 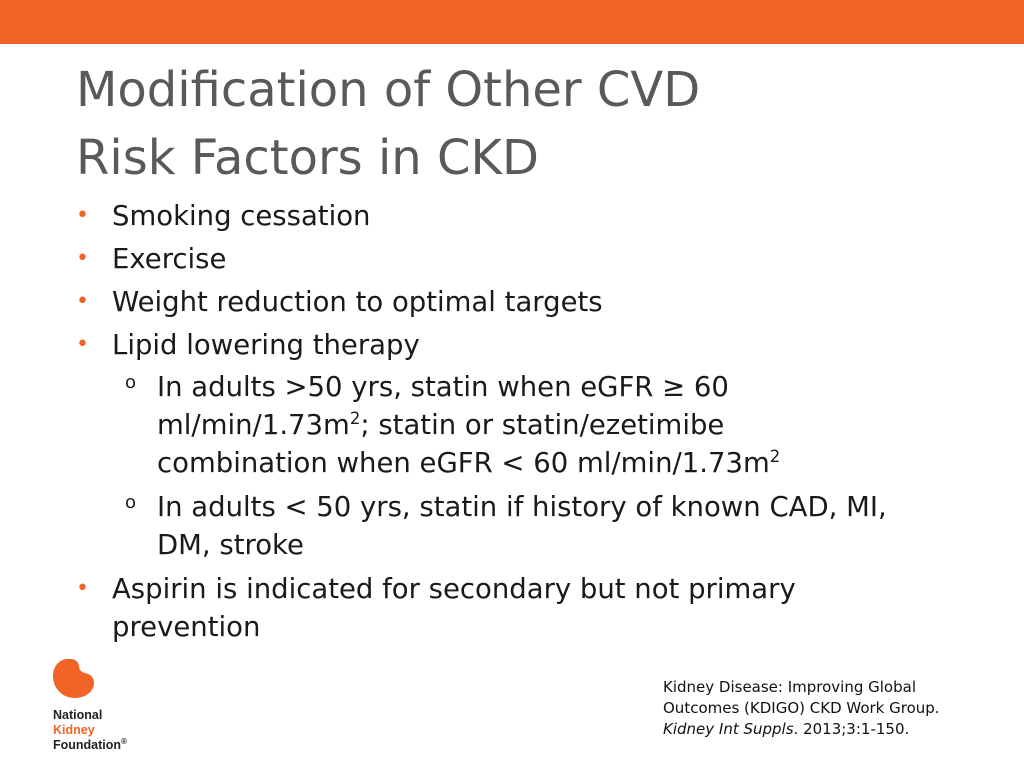 I want to click on bullet-item: • Weight reduction to optimal targets, so click(x=486, y=302).